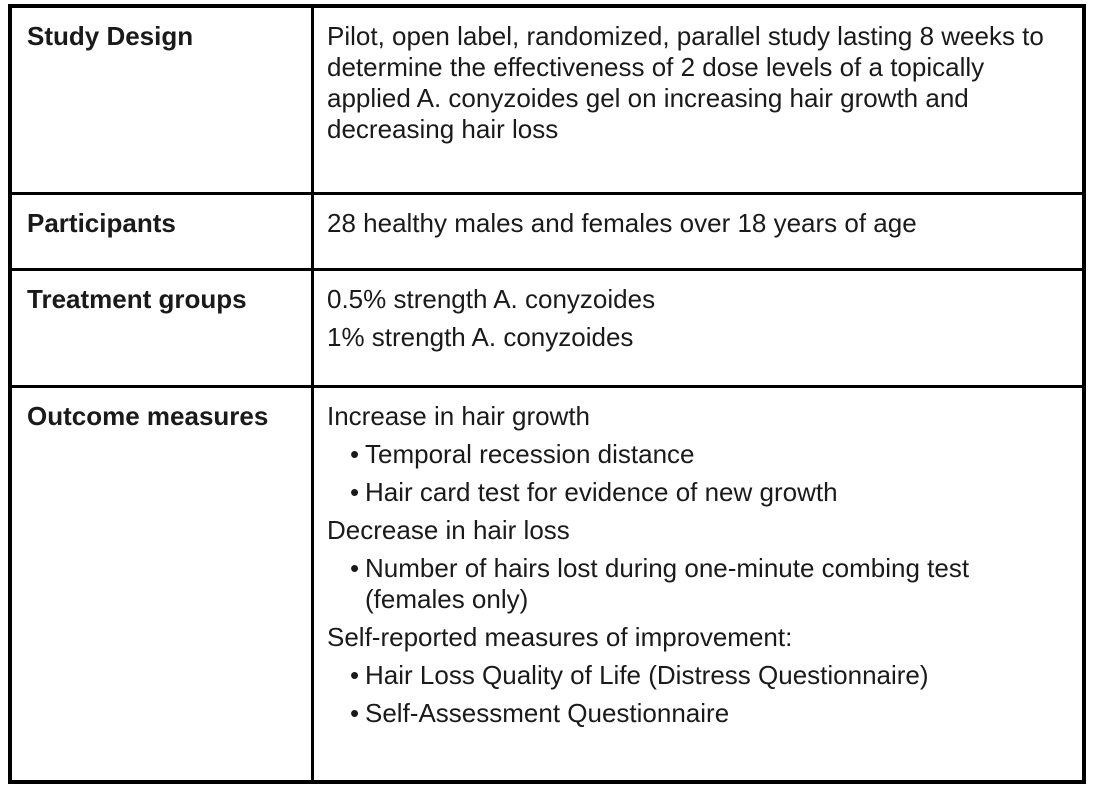 This screenshot has height=800, width=1098. Describe the element at coordinates (491, 299) in the screenshot. I see `content-line: 0.5% strength A. conyzoides` at that location.